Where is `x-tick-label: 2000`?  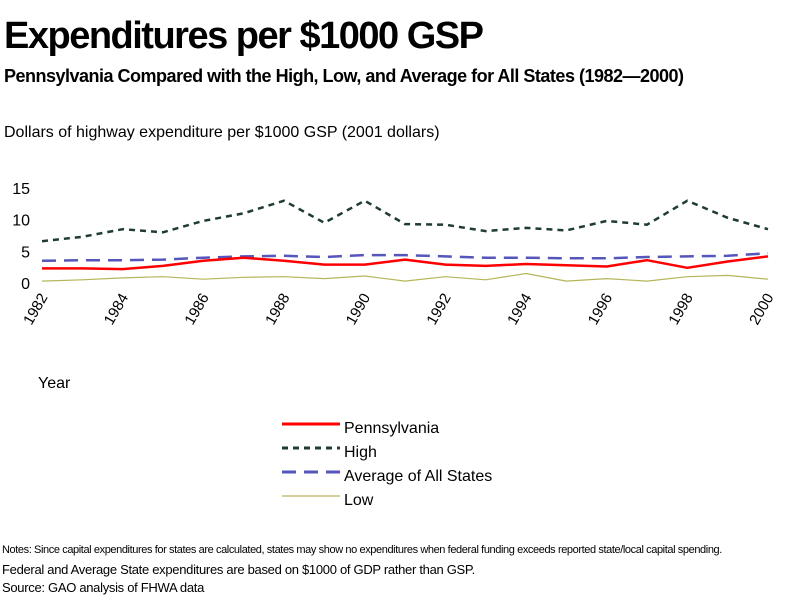
x-tick-label: 2000 is located at coordinates (761, 309).